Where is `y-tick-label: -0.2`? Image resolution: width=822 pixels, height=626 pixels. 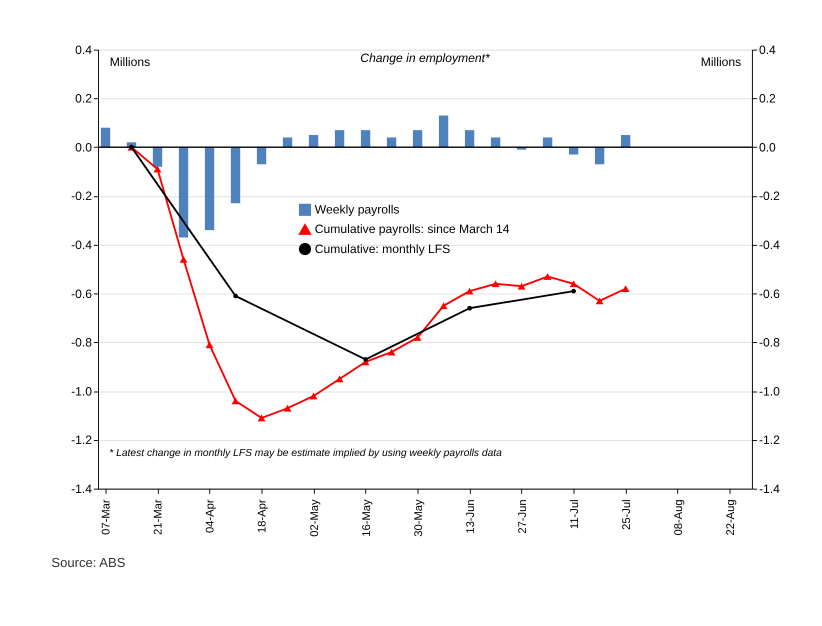
y-tick-label: -0.2 is located at coordinates (81, 196).